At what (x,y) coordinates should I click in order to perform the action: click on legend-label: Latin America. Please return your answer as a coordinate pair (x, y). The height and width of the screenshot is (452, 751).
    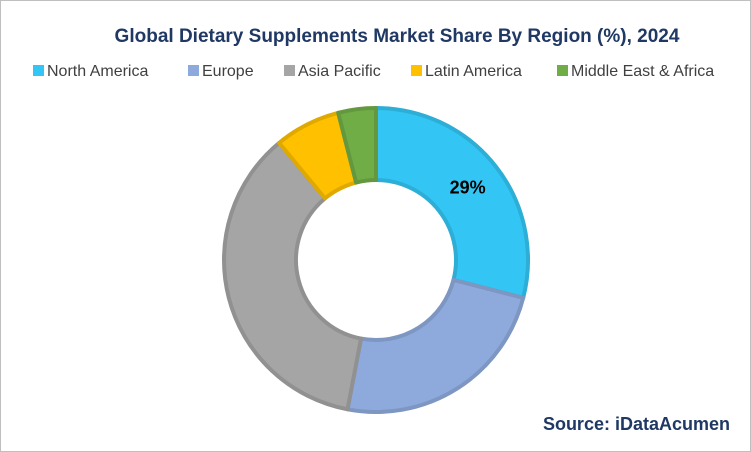
    Looking at the image, I should click on (473, 71).